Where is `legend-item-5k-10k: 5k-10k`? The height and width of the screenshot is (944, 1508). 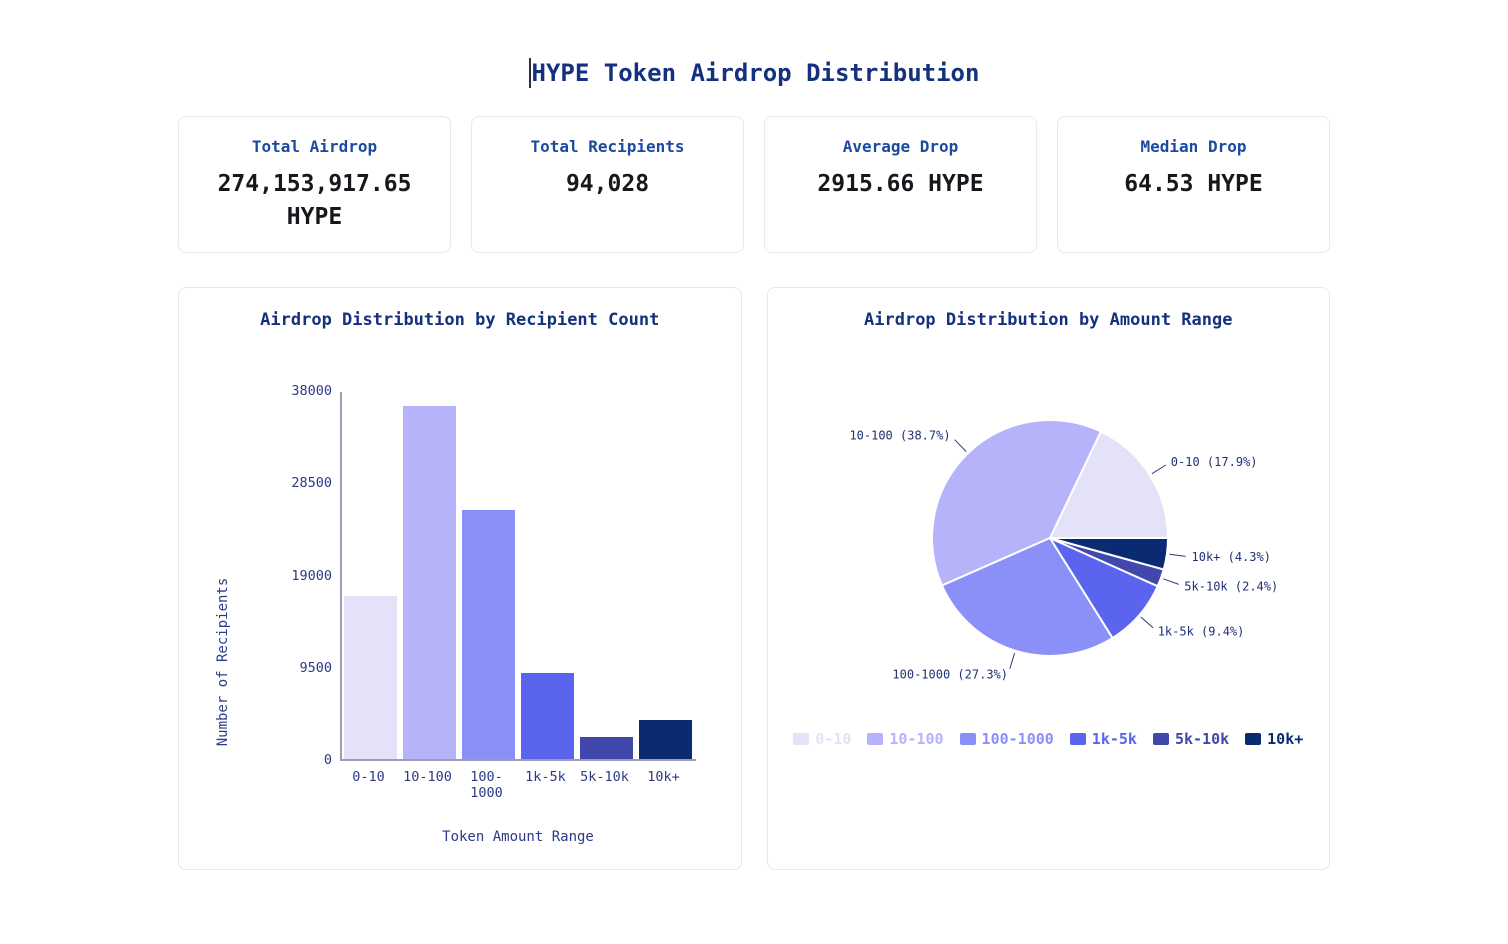 legend-item-5k-10k: 5k-10k is located at coordinates (1191, 739).